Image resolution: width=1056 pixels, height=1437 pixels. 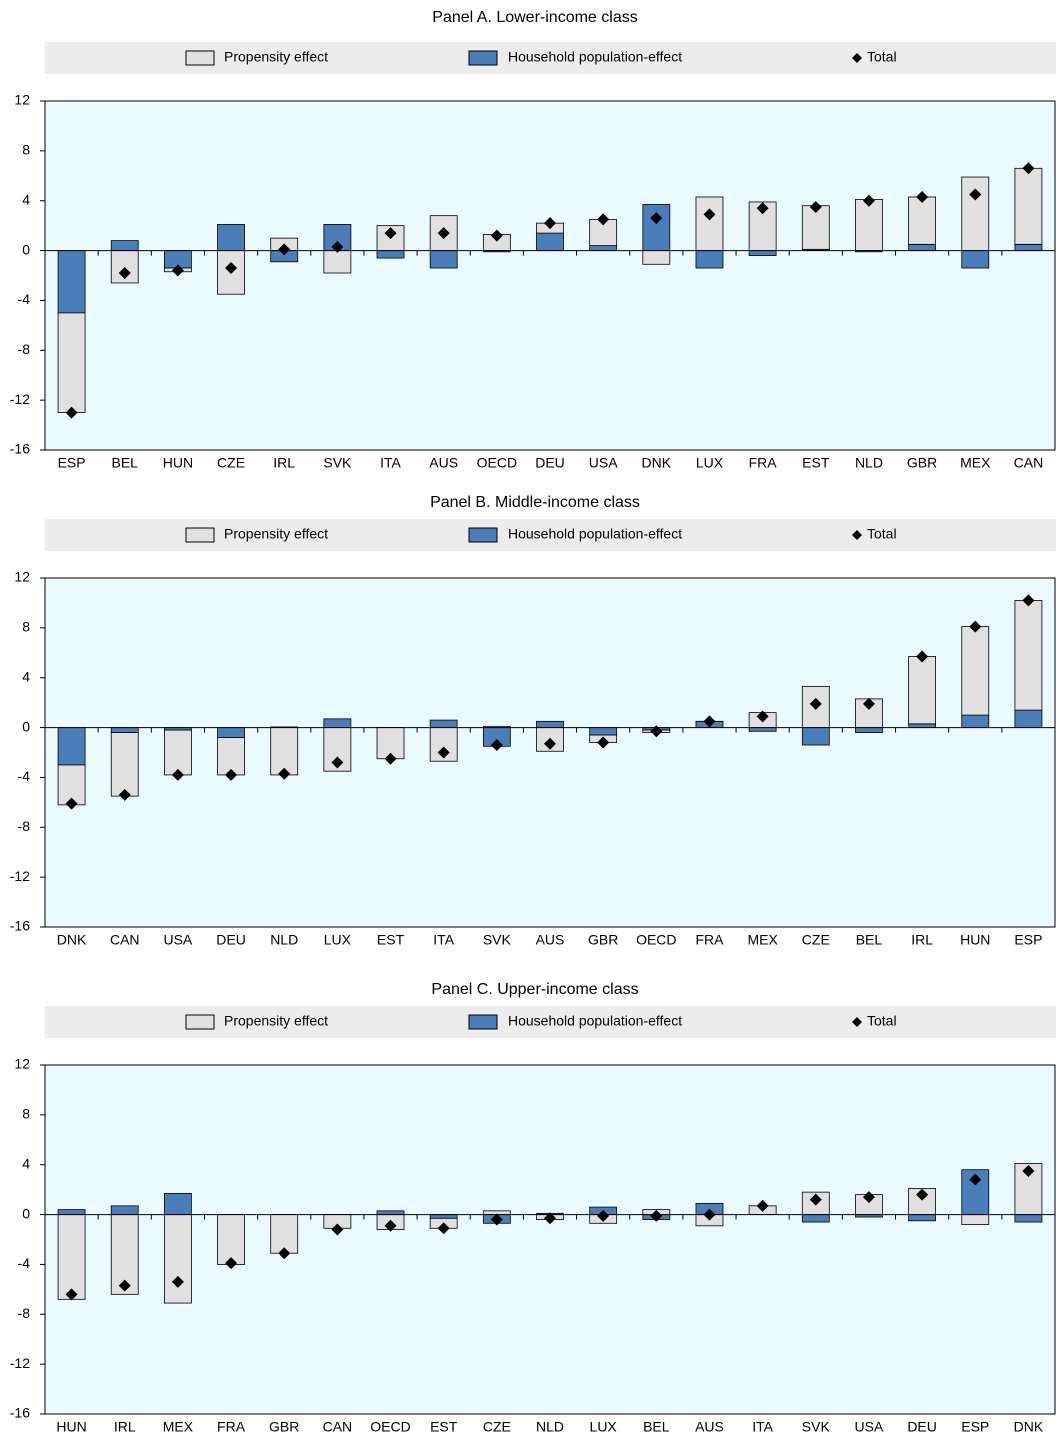 What do you see at coordinates (1029, 1427) in the screenshot?
I see `x-tick-label: DNK` at bounding box center [1029, 1427].